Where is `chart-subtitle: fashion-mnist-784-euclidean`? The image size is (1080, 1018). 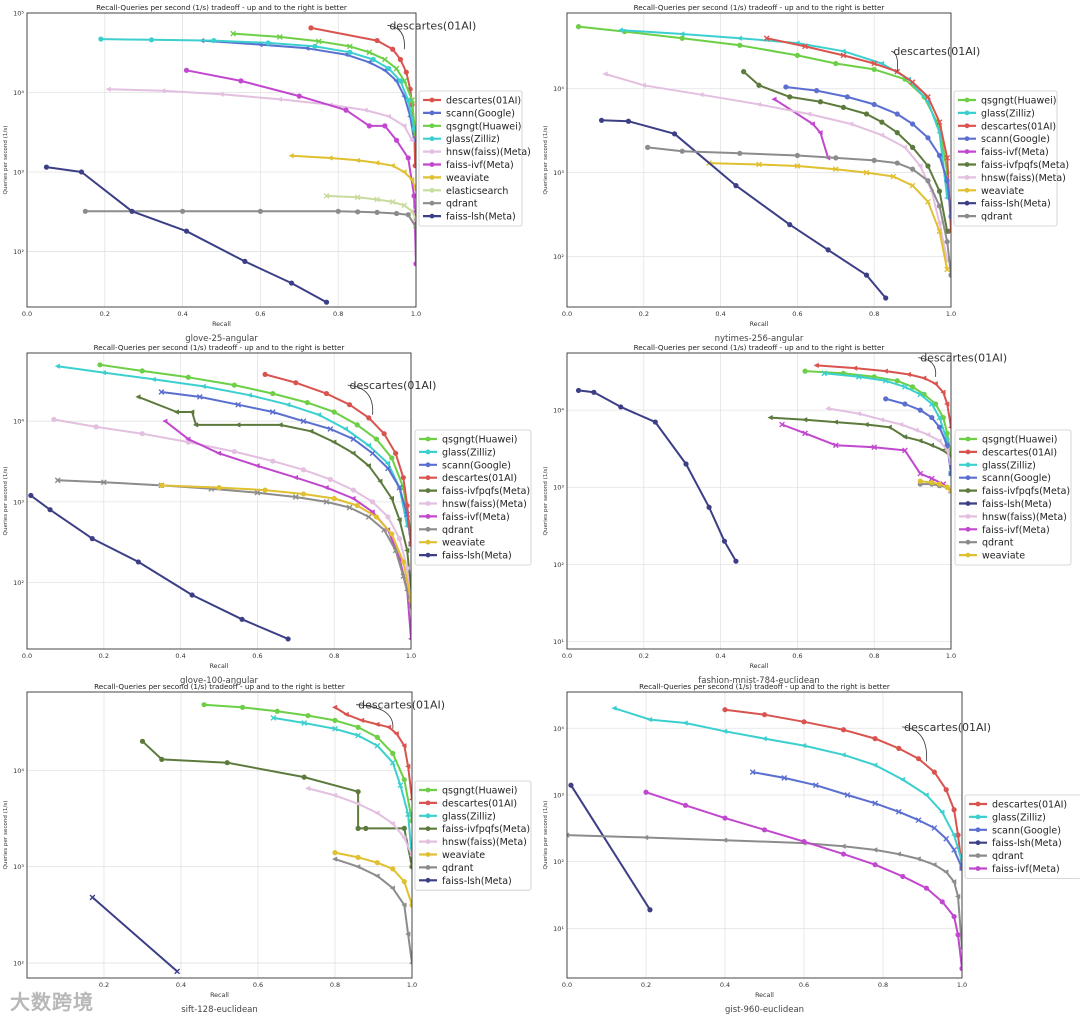
chart-subtitle: fashion-mnist-784-euclidean is located at coordinates (758, 681).